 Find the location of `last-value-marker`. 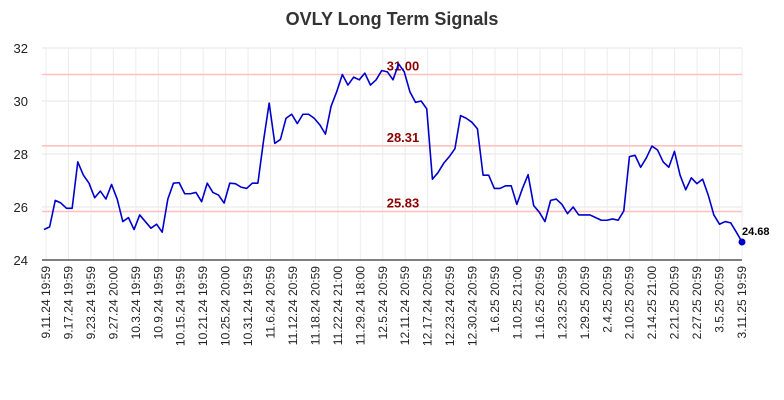

last-value-marker is located at coordinates (742, 242).